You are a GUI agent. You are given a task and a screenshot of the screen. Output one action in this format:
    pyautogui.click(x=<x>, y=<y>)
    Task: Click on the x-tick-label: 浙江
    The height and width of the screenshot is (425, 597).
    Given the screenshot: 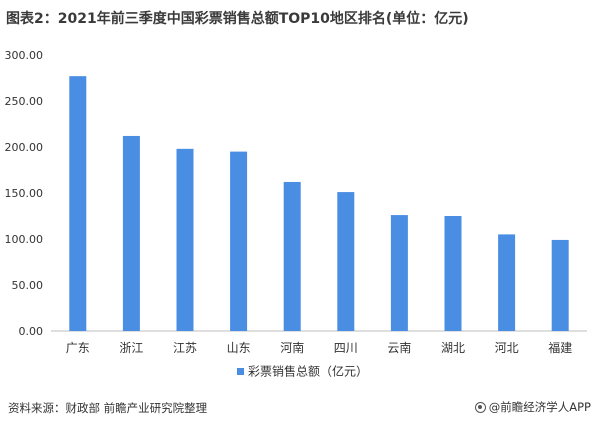 What is the action you would take?
    pyautogui.click(x=131, y=348)
    